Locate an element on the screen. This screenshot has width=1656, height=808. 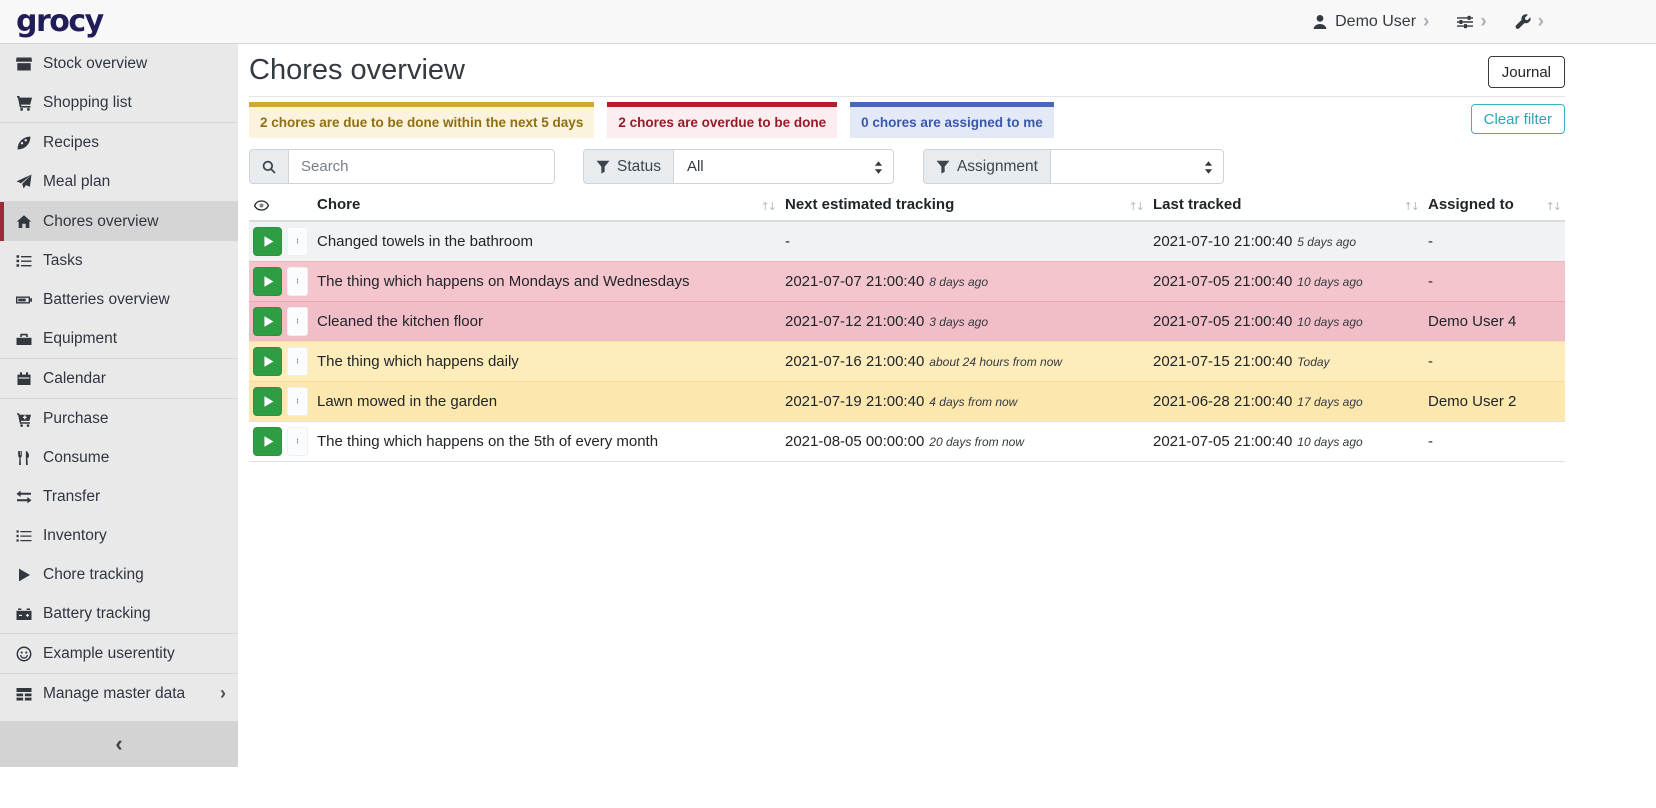
chore-name: Cleaned the kitchen floor is located at coordinates (400, 321).